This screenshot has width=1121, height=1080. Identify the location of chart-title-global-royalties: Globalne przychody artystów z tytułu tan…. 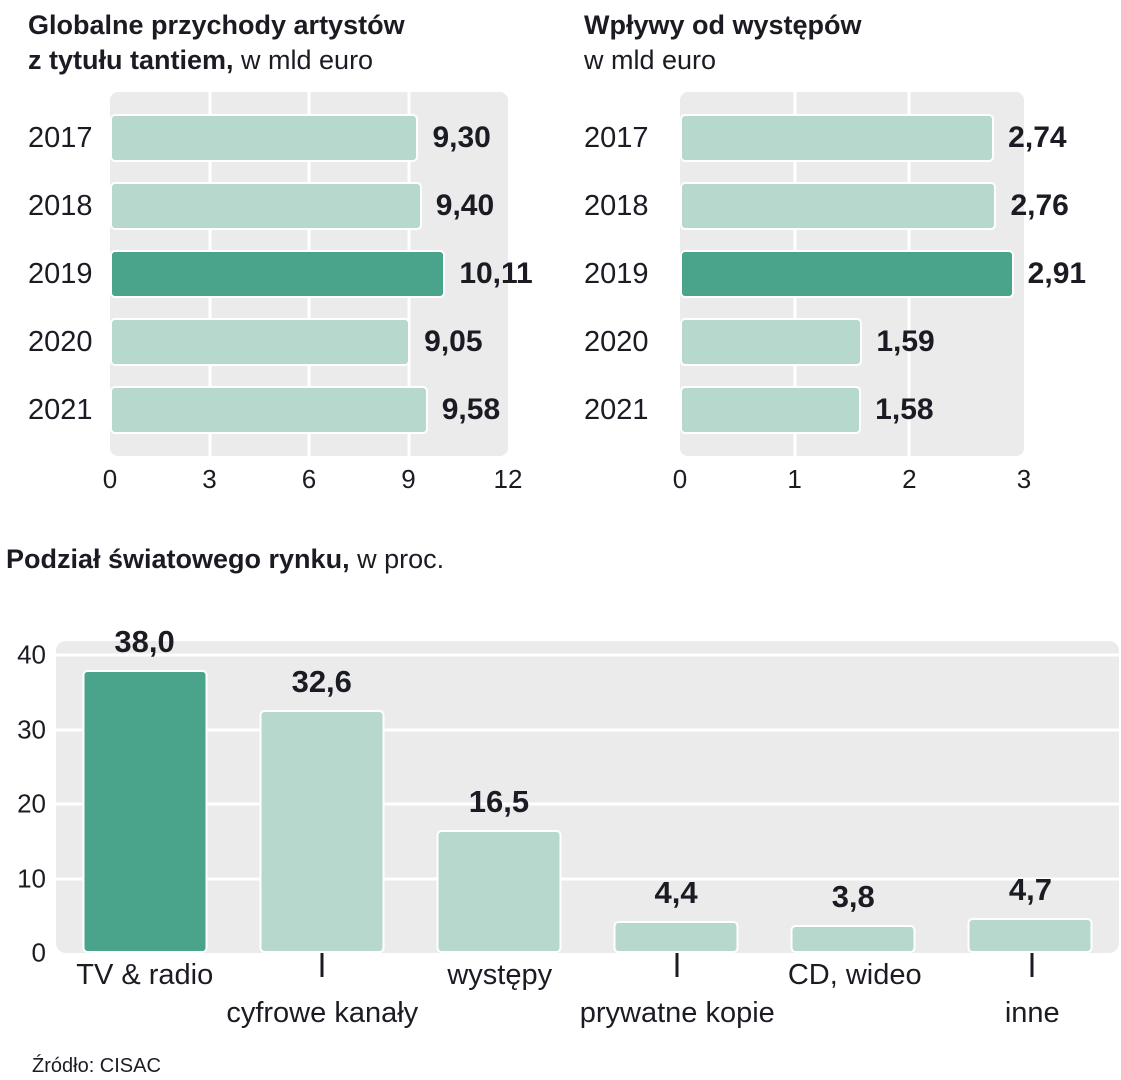
(268, 43).